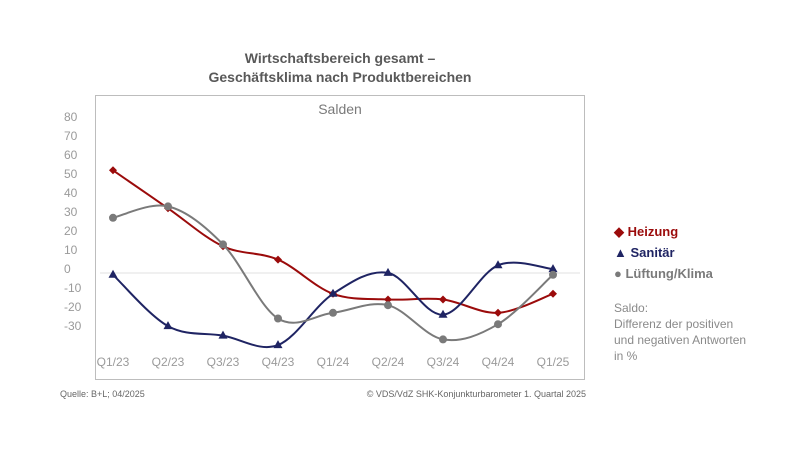 Image resolution: width=800 pixels, height=450 pixels. What do you see at coordinates (674, 324) in the screenshot?
I see `note-line: Differenz der positiven` at bounding box center [674, 324].